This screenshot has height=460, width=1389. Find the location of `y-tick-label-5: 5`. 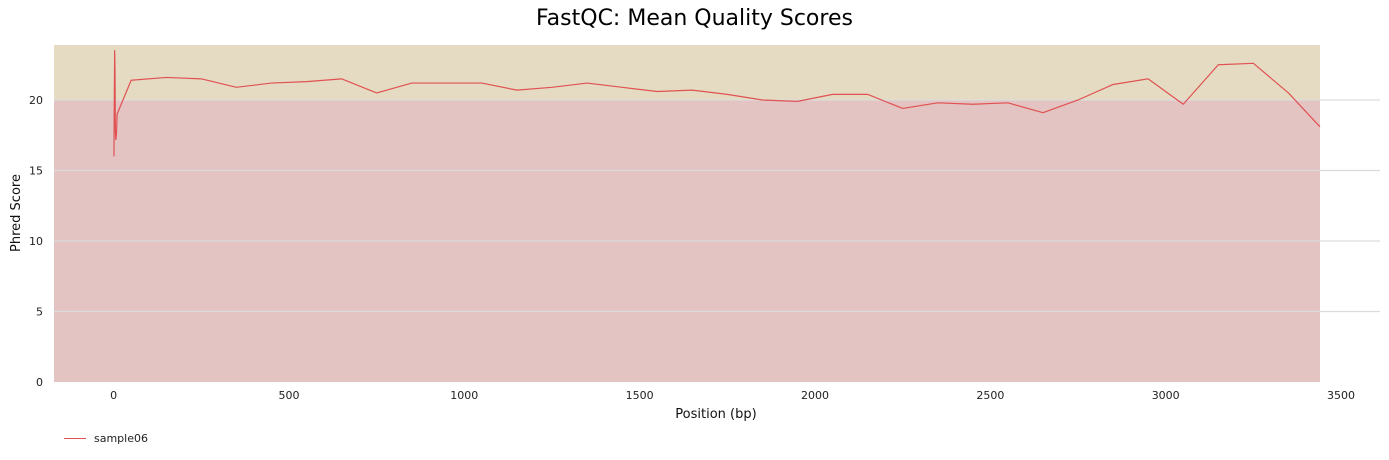

y-tick-label-5: 5 is located at coordinates (39, 311).